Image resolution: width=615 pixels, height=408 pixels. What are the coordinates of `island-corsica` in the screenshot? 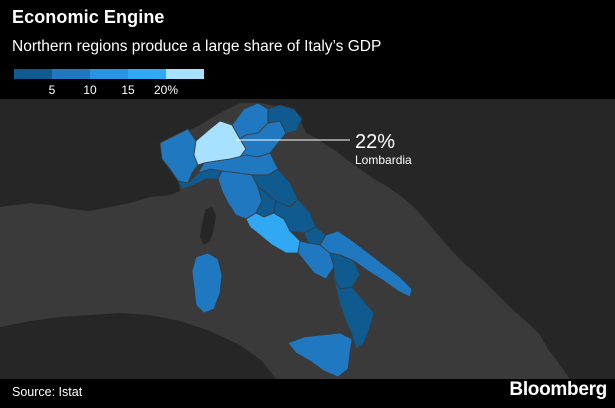 It's located at (208, 226).